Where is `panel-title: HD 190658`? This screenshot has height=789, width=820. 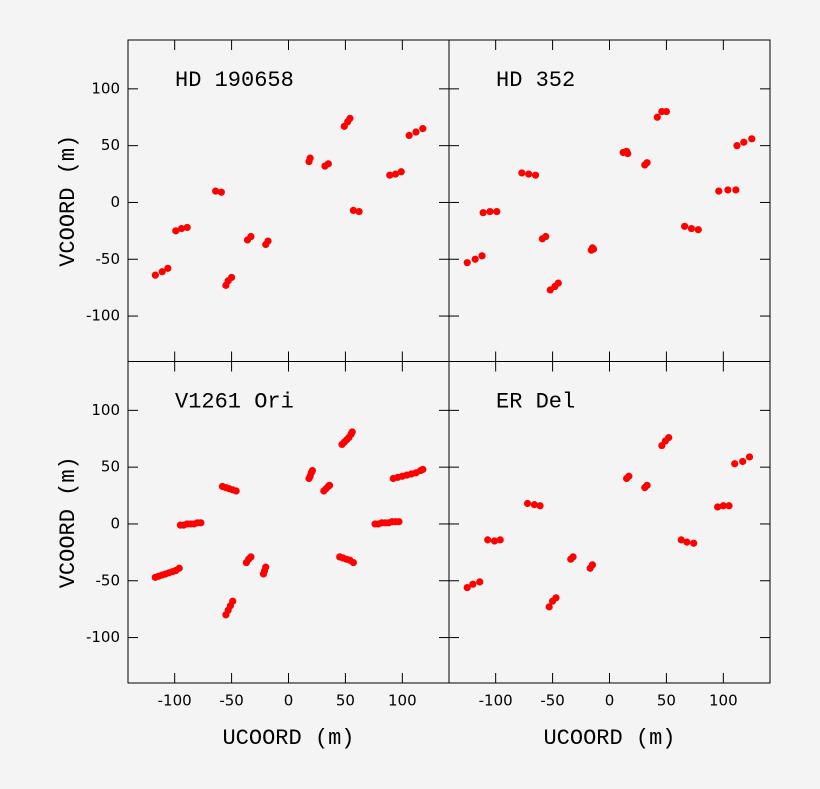 panel-title: HD 190658 is located at coordinates (234, 80).